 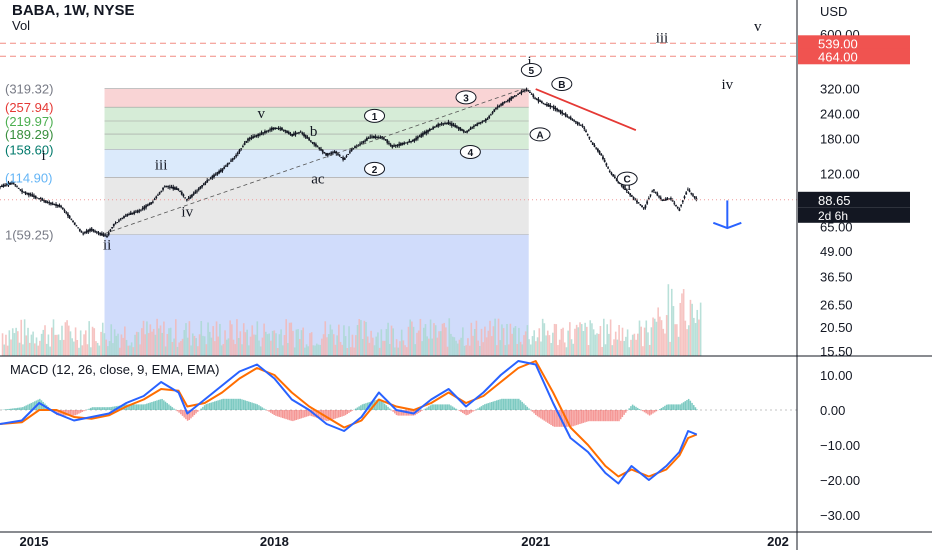 I want to click on red-trendline, so click(x=586, y=109).